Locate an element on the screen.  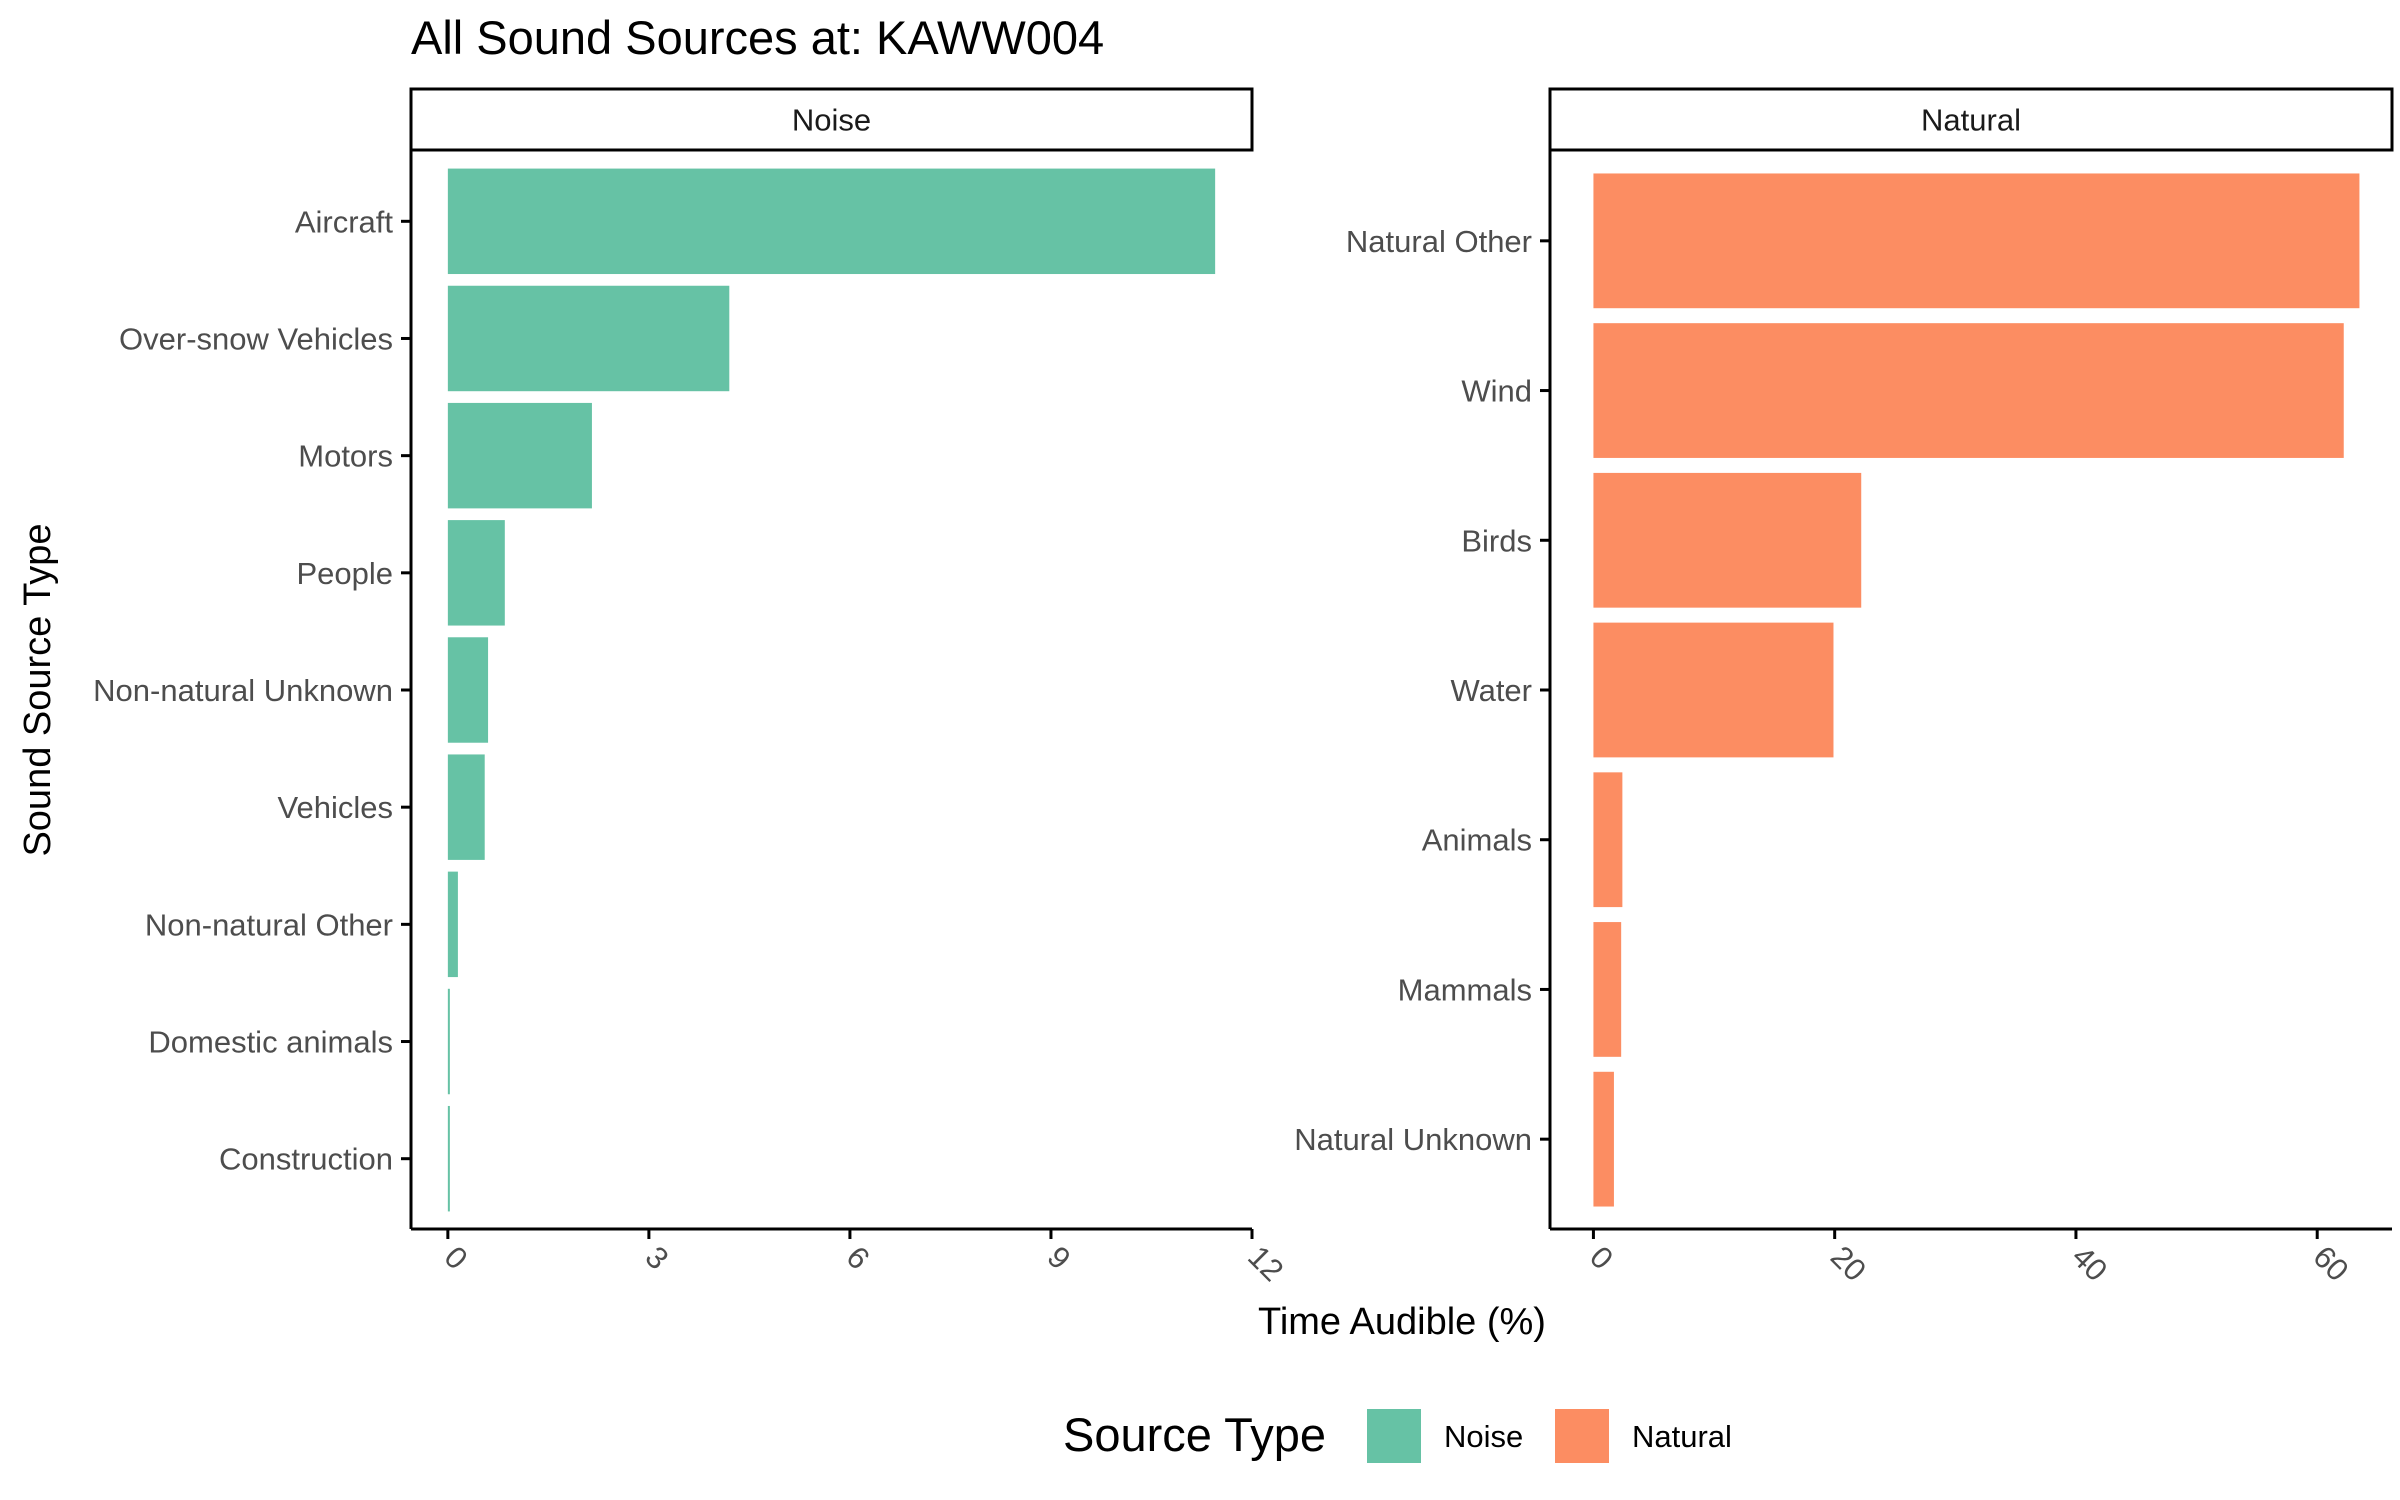
legend-title: Source Type is located at coordinates (1194, 1434).